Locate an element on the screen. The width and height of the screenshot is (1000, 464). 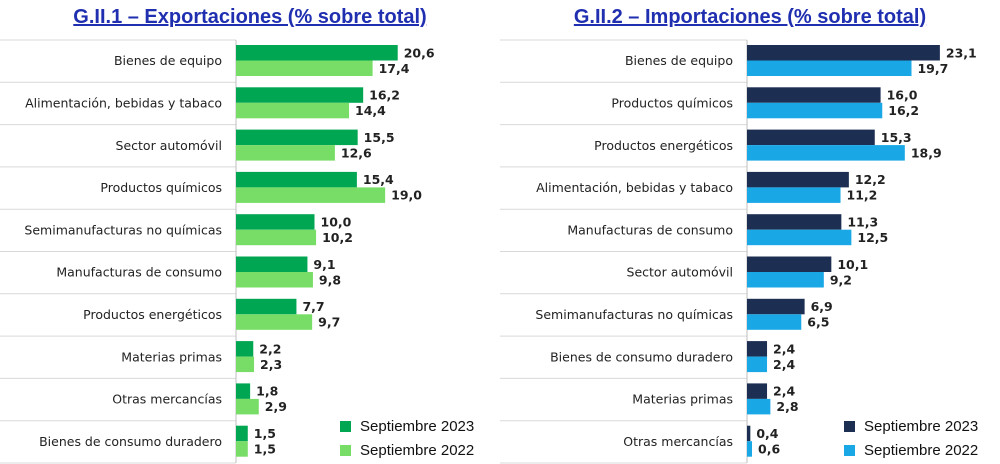
value-label: 11,2 is located at coordinates (862, 195).